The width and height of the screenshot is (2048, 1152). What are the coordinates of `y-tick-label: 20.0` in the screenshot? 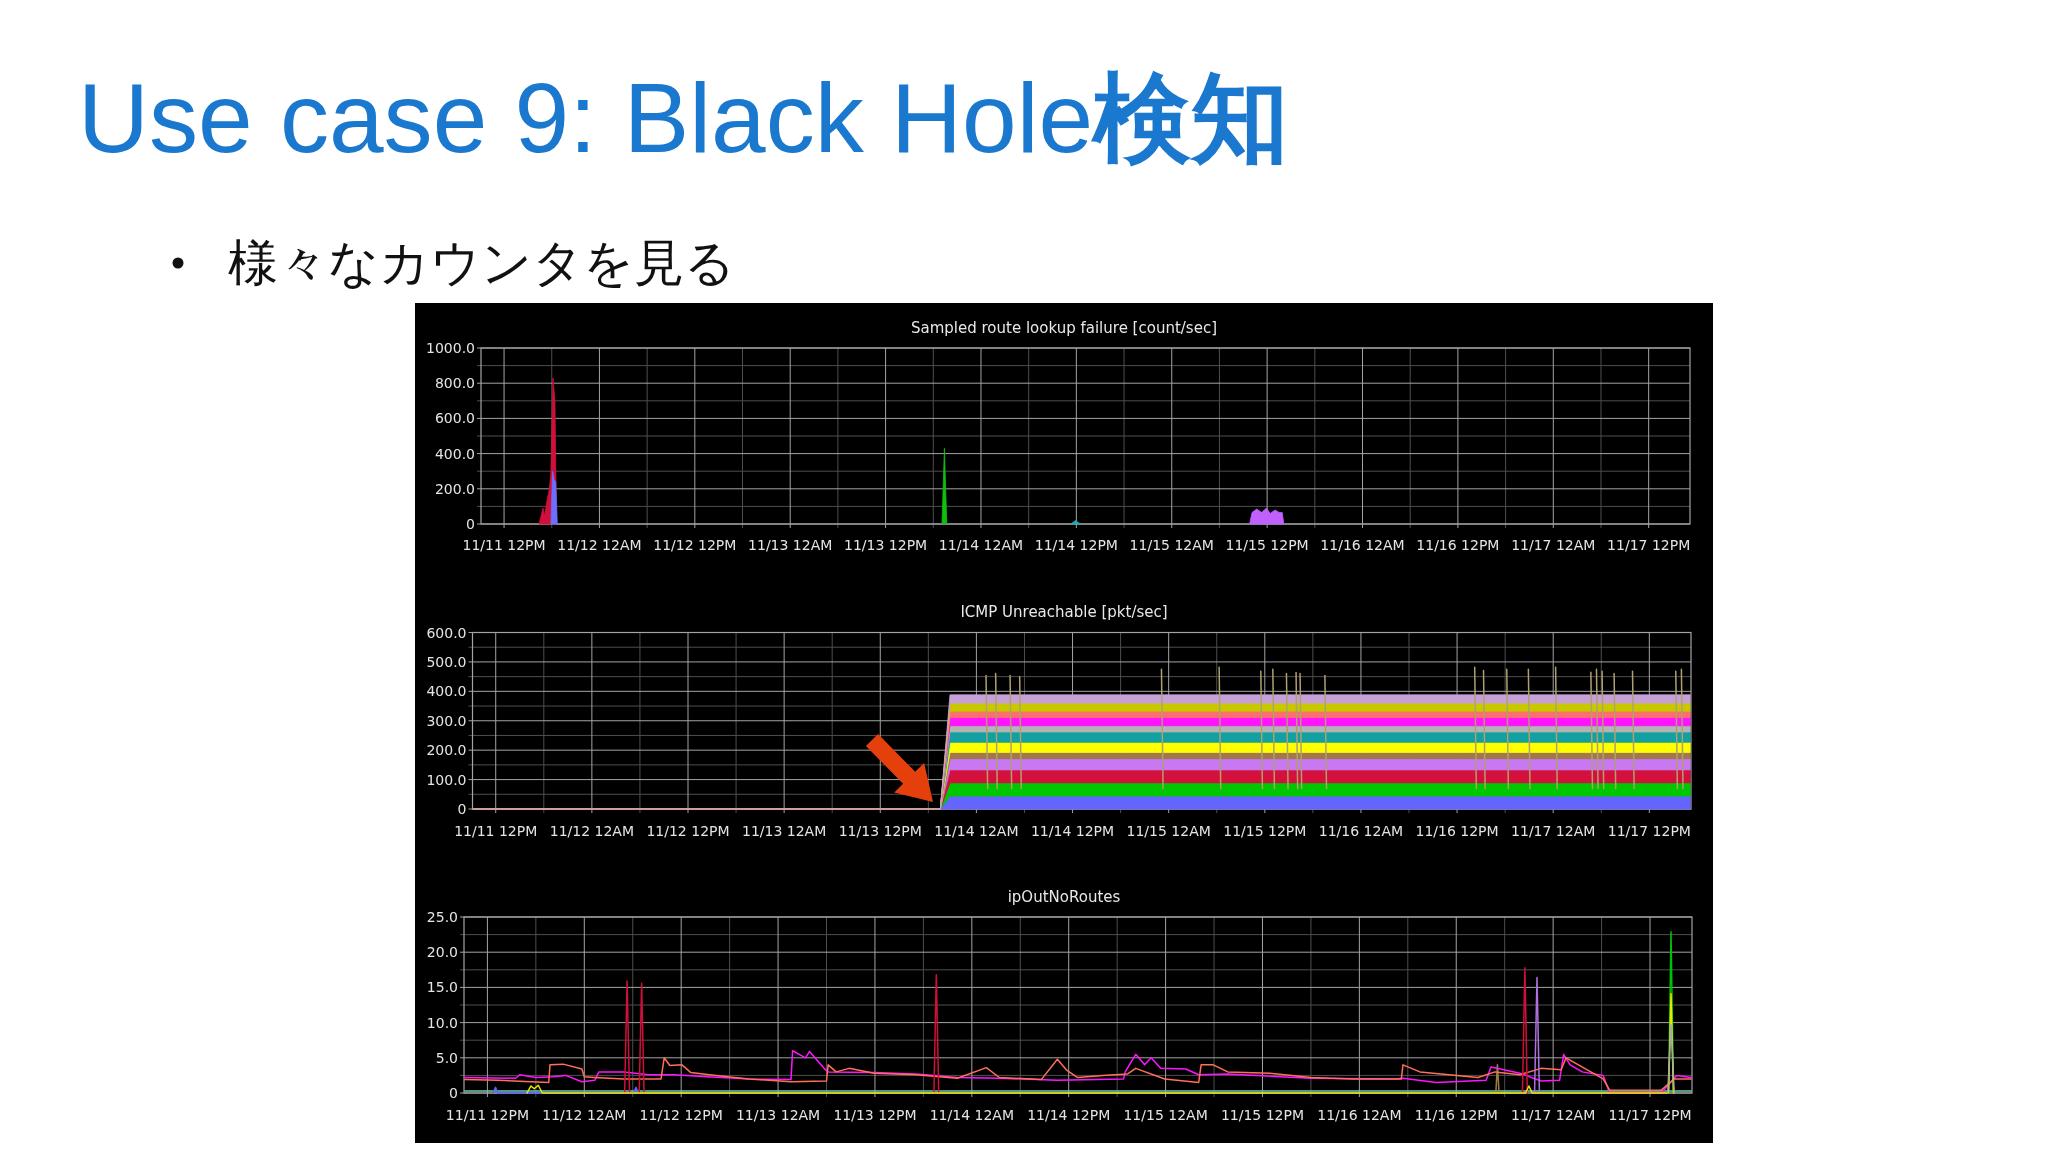 It's located at (442, 952).